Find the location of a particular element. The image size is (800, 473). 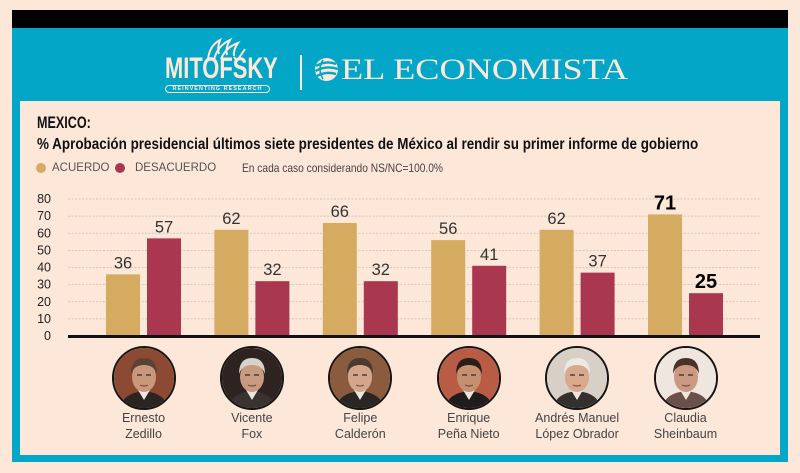

y-tick-label: 70 is located at coordinates (44, 216).